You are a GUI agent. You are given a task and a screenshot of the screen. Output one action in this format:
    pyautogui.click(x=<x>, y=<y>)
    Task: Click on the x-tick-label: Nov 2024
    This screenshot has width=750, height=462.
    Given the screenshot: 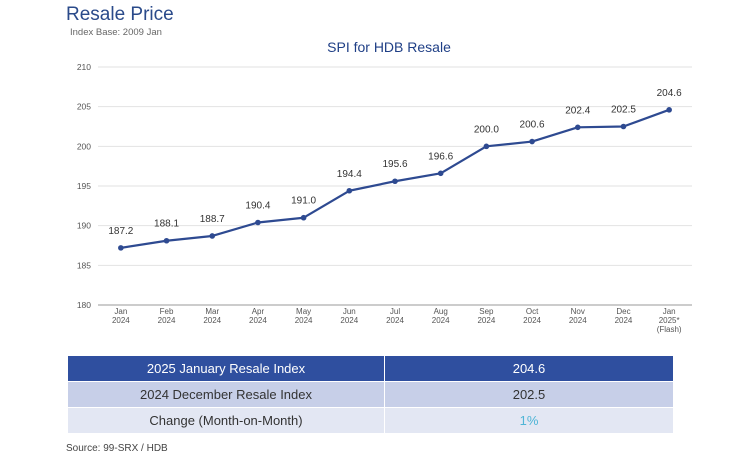 What is the action you would take?
    pyautogui.click(x=578, y=316)
    